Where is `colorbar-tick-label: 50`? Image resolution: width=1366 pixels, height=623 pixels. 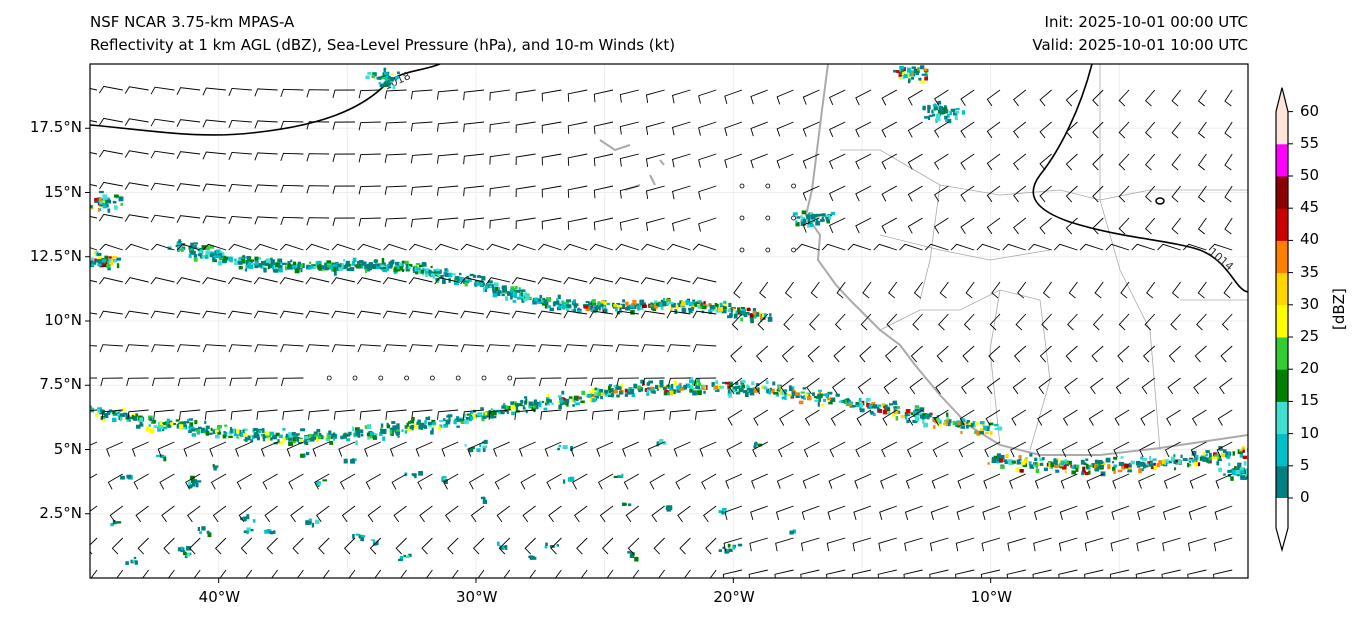
colorbar-tick-label: 50 is located at coordinates (1310, 175).